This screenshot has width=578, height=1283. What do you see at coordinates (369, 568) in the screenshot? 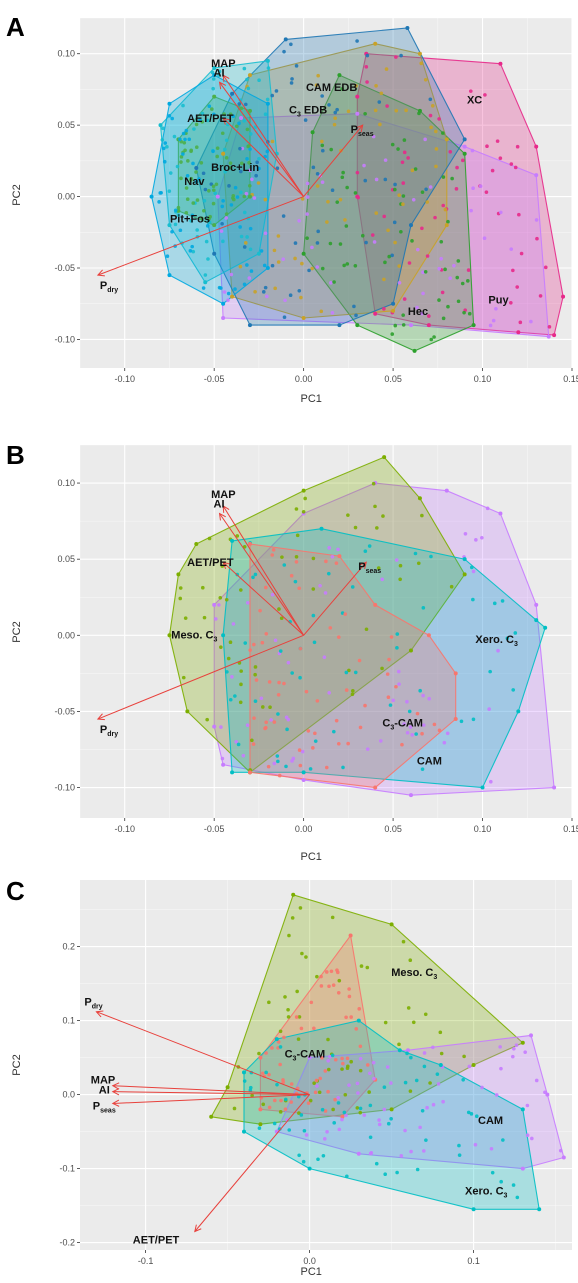
I see `vector-label-p-seas: Pseas` at bounding box center [369, 568].